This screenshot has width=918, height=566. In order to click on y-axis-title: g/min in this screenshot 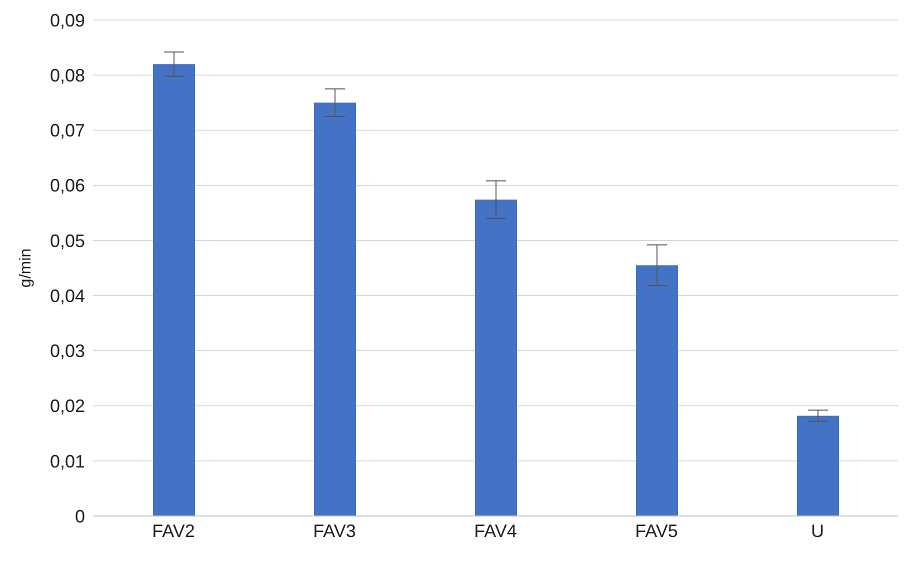, I will do `click(26, 268)`.